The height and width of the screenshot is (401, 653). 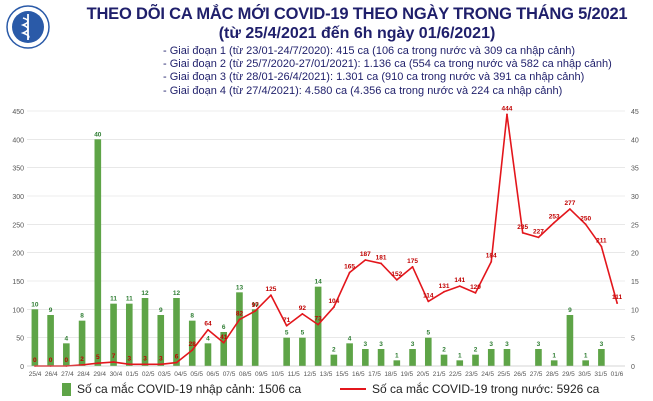 What do you see at coordinates (145, 358) in the screenshot?
I see `line-data-label: 3` at bounding box center [145, 358].